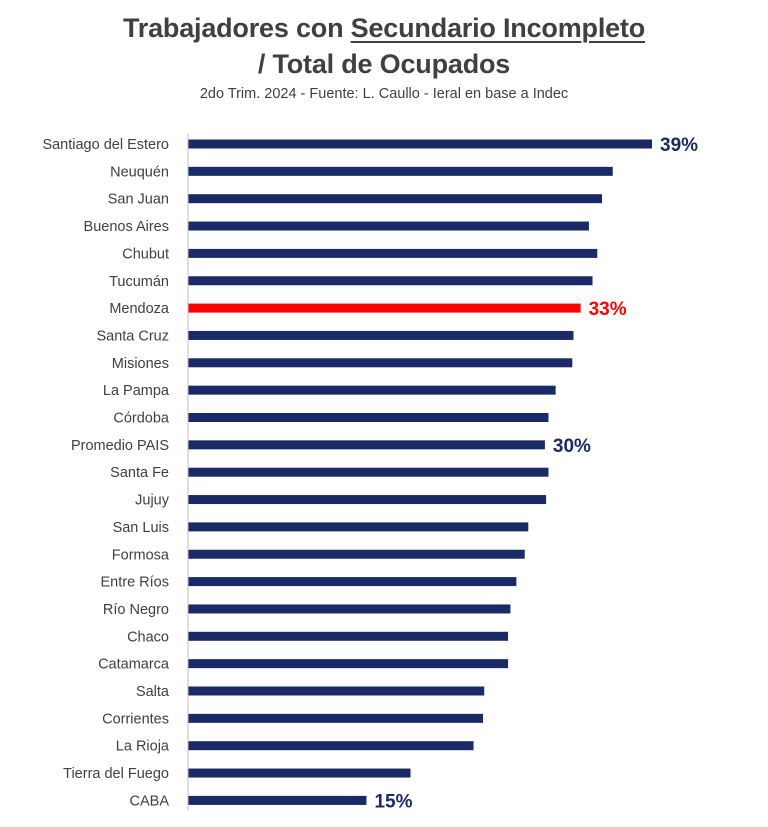 The width and height of the screenshot is (768, 827). What do you see at coordinates (143, 747) in the screenshot?
I see `category-label-la-rioja: La Rioja` at bounding box center [143, 747].